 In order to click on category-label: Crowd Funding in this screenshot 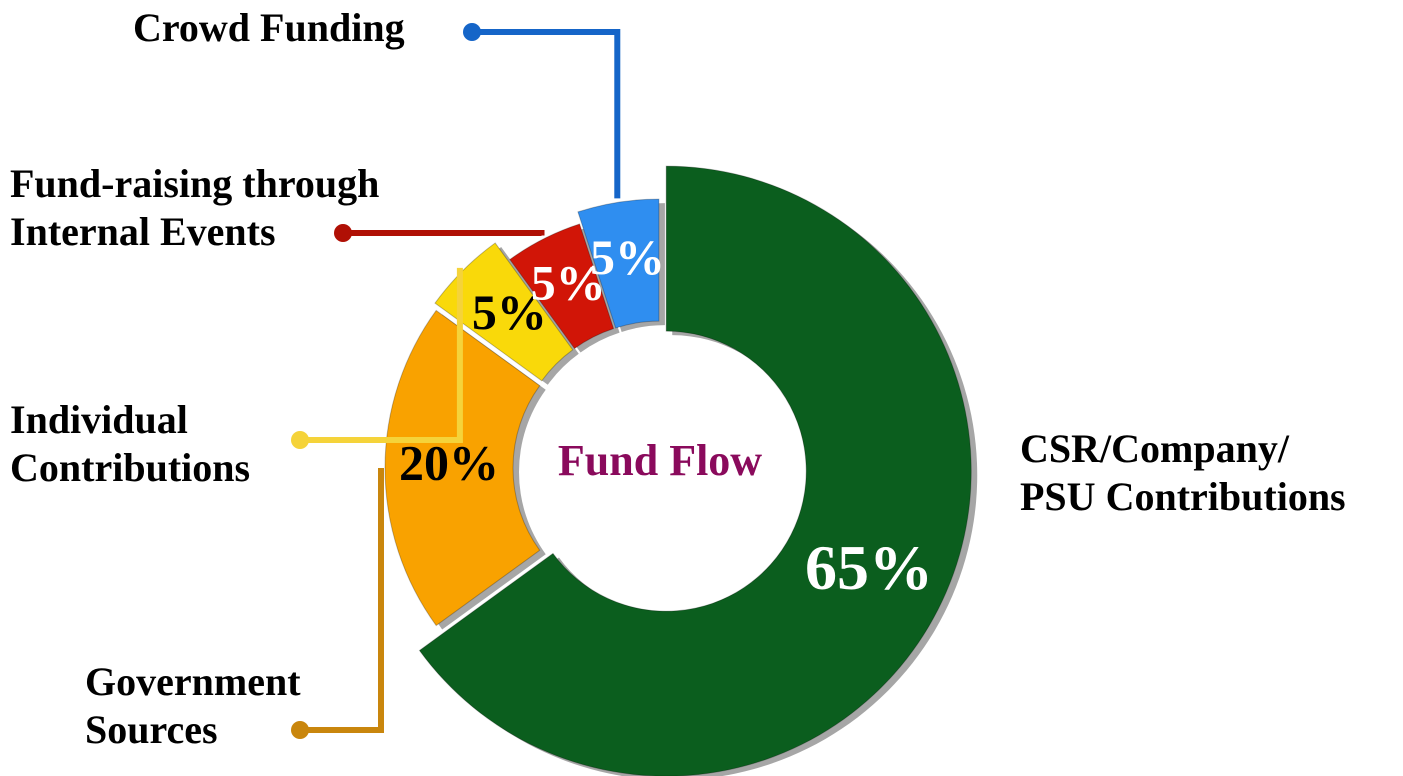, I will do `click(269, 27)`.